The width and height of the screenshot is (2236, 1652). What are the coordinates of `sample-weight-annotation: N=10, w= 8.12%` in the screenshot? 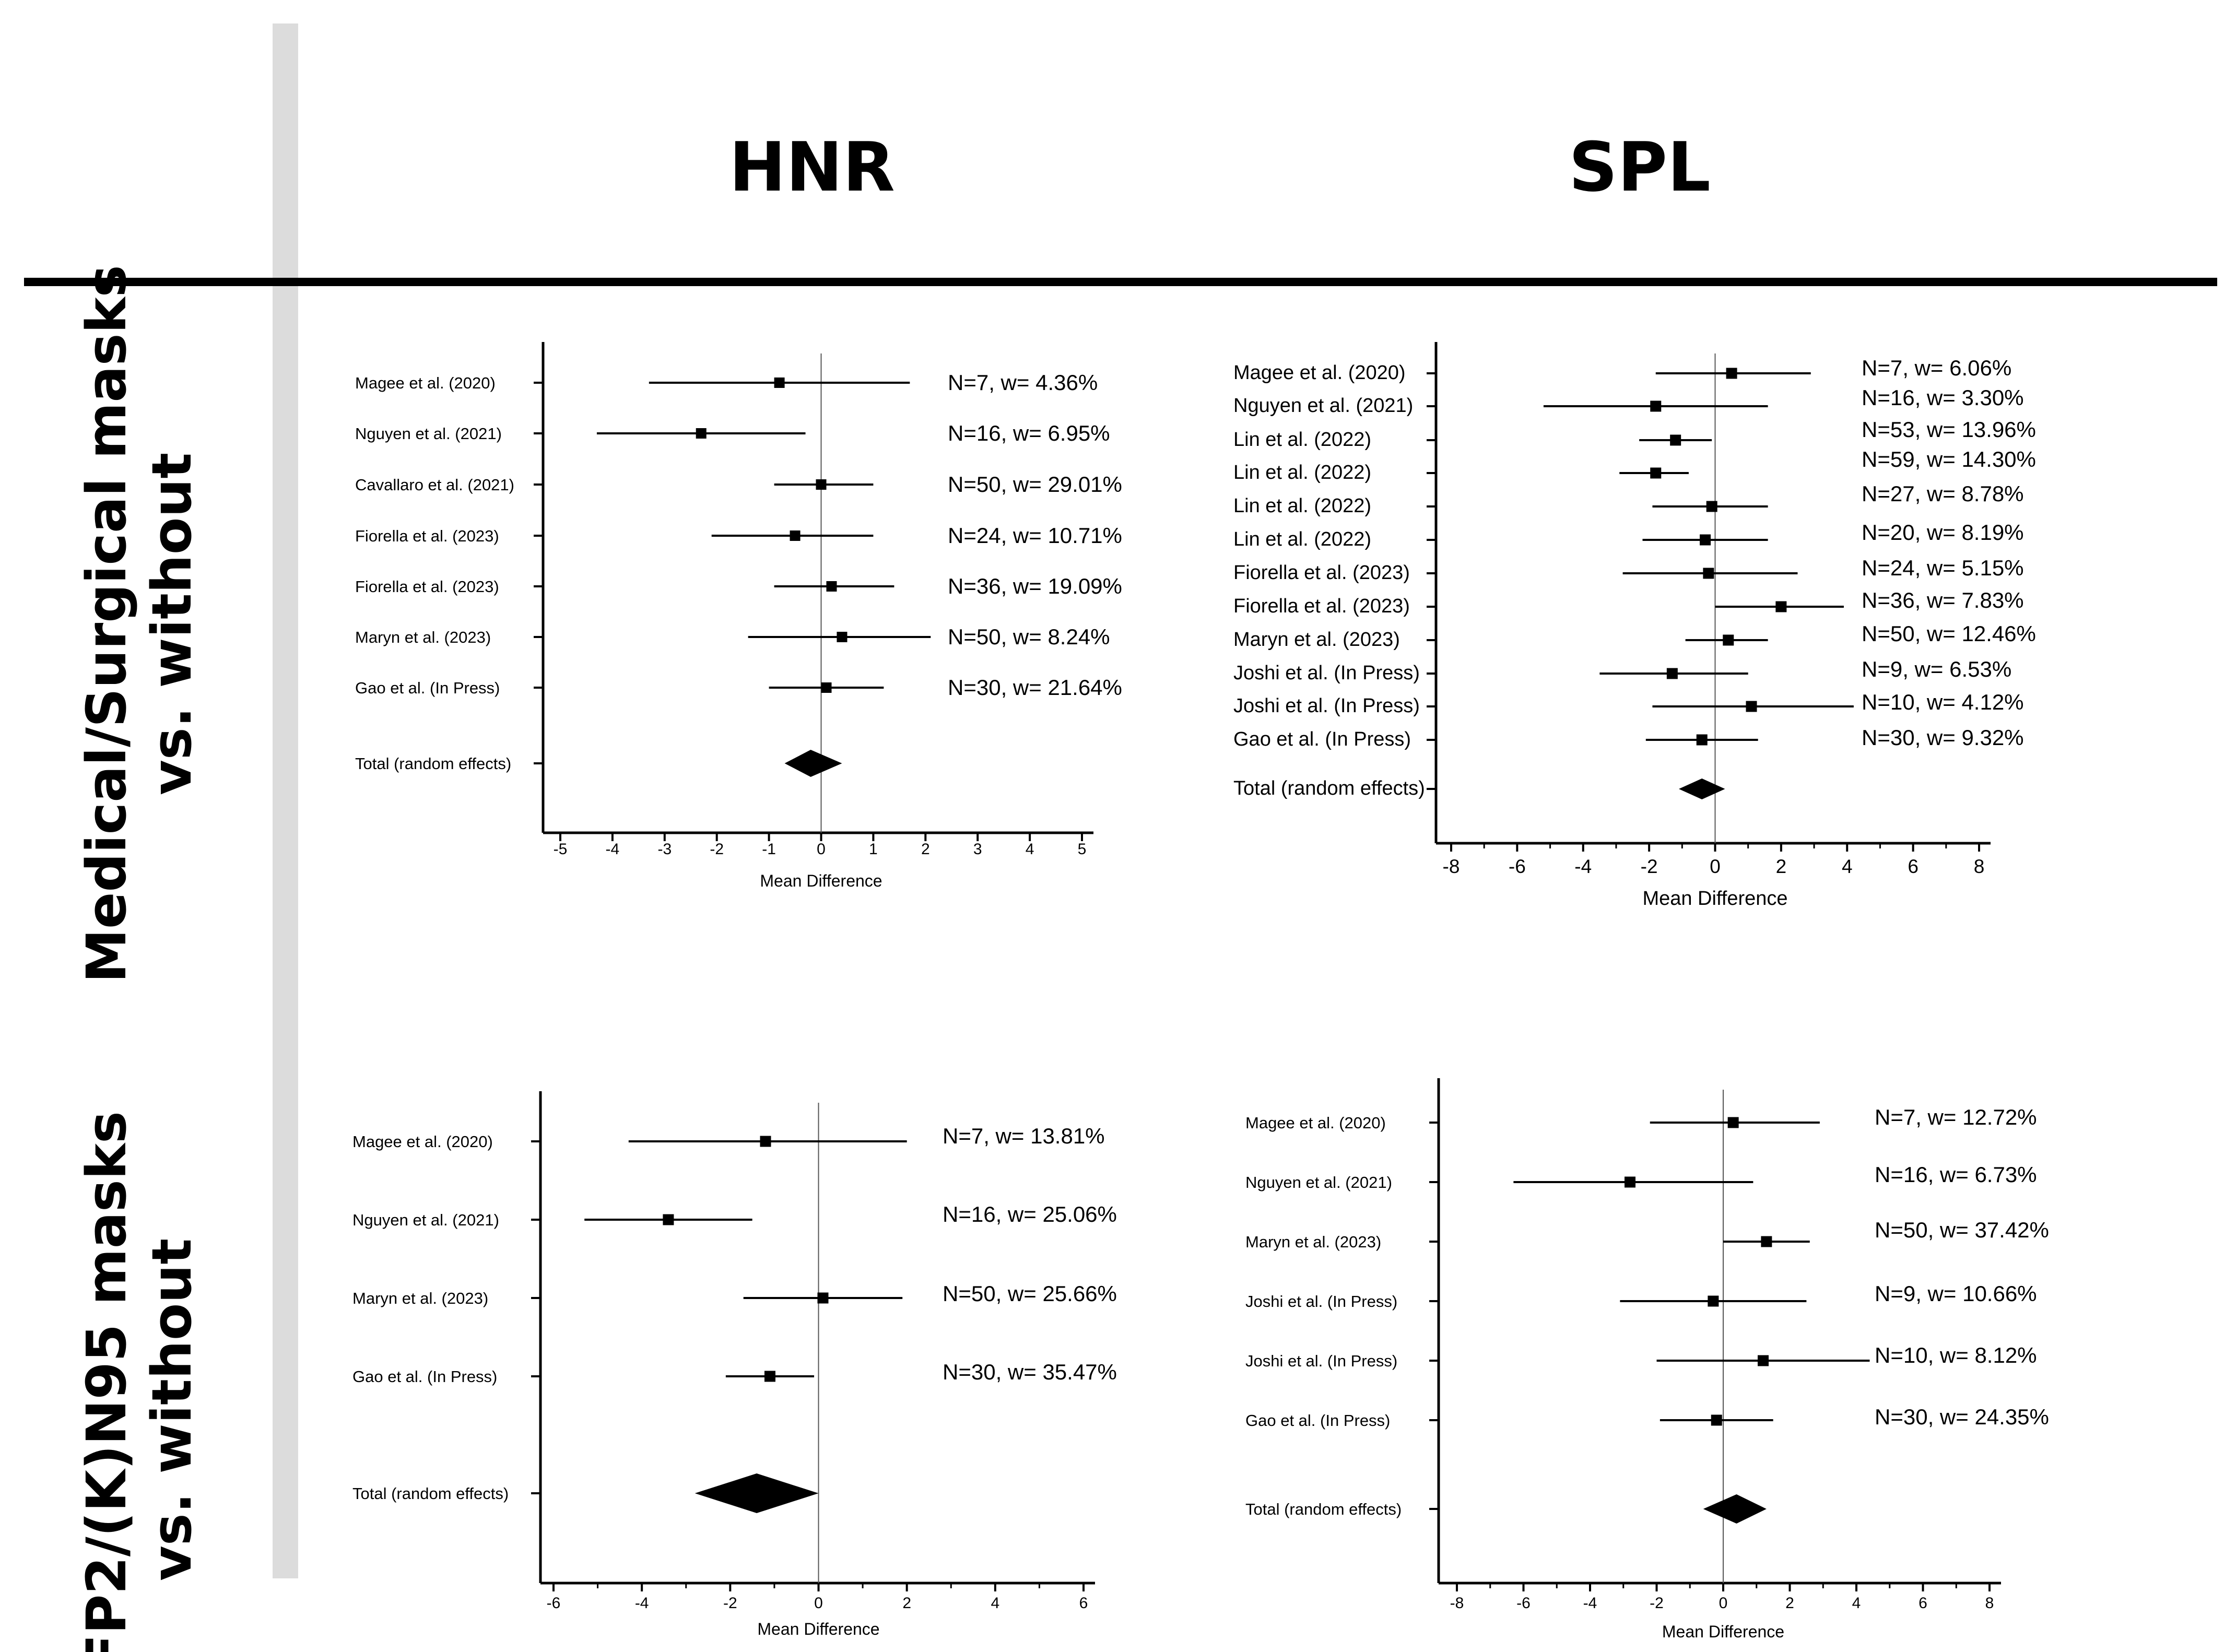 It's located at (1956, 1355).